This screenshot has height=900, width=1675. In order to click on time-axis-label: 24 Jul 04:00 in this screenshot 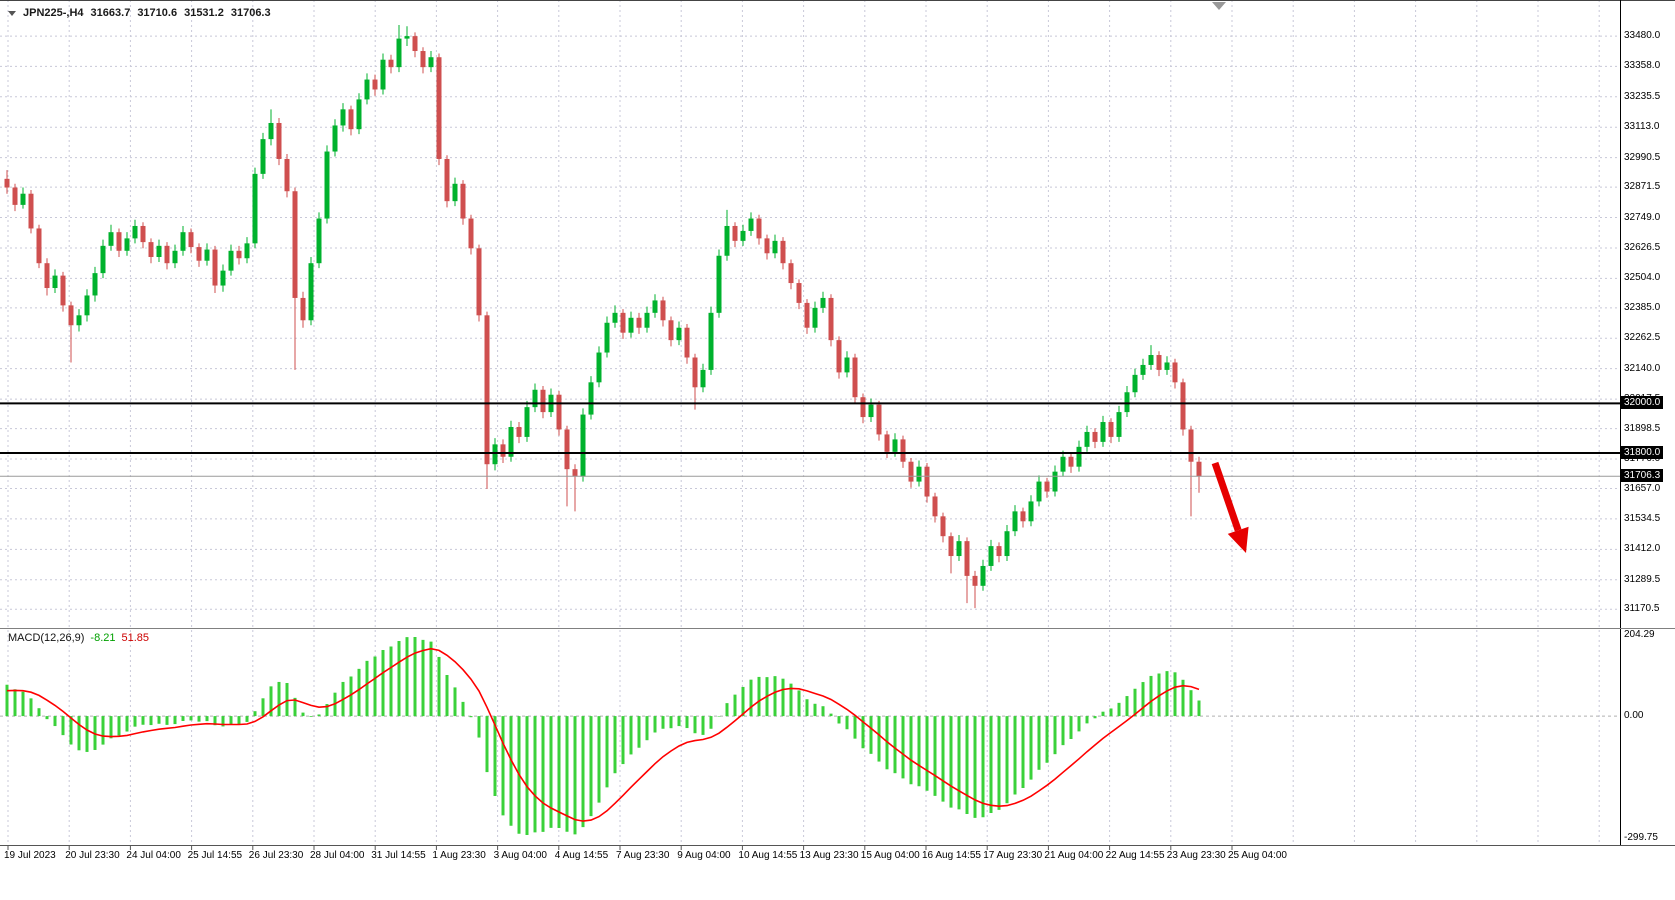, I will do `click(153, 855)`.